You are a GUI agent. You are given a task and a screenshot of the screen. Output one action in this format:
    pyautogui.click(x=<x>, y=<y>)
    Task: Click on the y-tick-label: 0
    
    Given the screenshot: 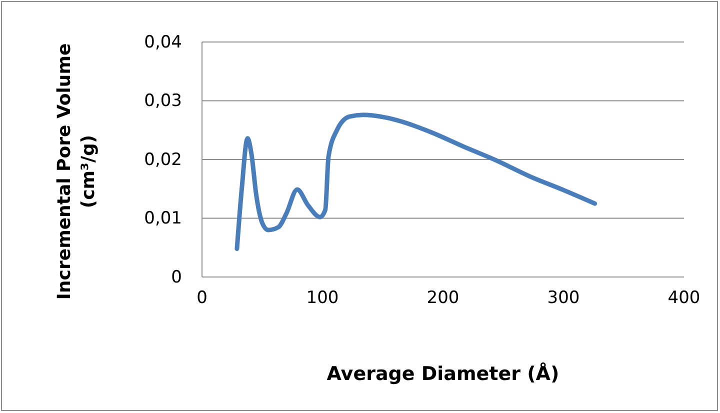 What is the action you would take?
    pyautogui.click(x=176, y=277)
    